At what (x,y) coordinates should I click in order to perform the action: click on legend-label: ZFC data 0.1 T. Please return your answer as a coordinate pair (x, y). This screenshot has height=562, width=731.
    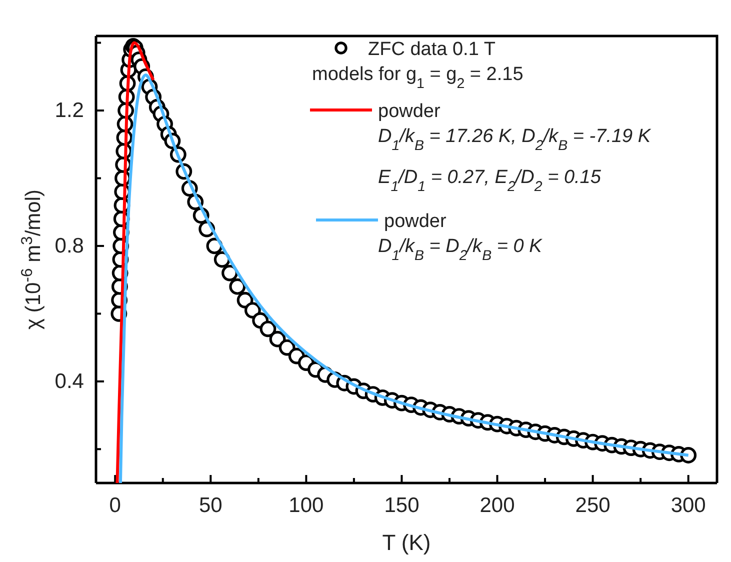
    Looking at the image, I should click on (432, 49).